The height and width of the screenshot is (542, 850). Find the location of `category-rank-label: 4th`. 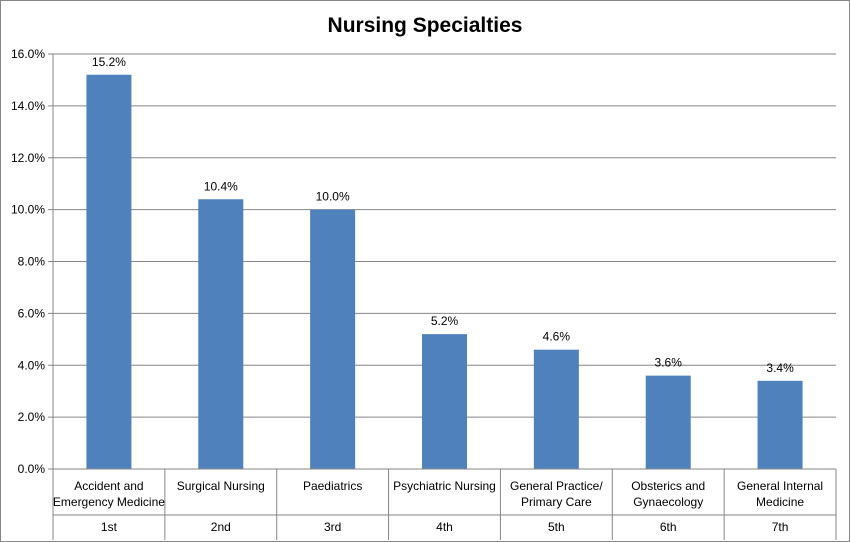

category-rank-label: 4th is located at coordinates (444, 527).